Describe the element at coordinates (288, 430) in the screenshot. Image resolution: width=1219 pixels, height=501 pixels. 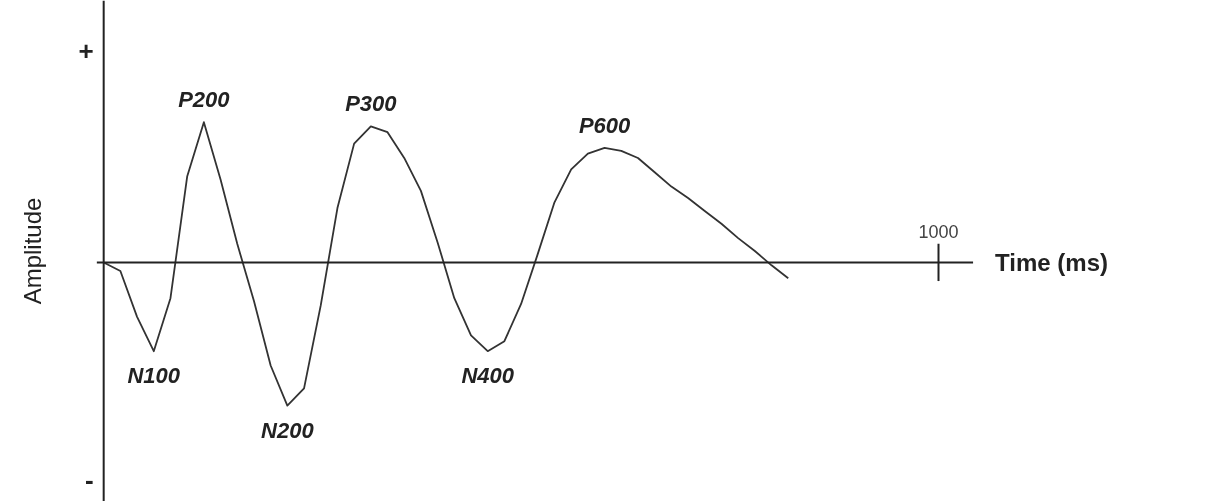
I see `text: N200` at that location.